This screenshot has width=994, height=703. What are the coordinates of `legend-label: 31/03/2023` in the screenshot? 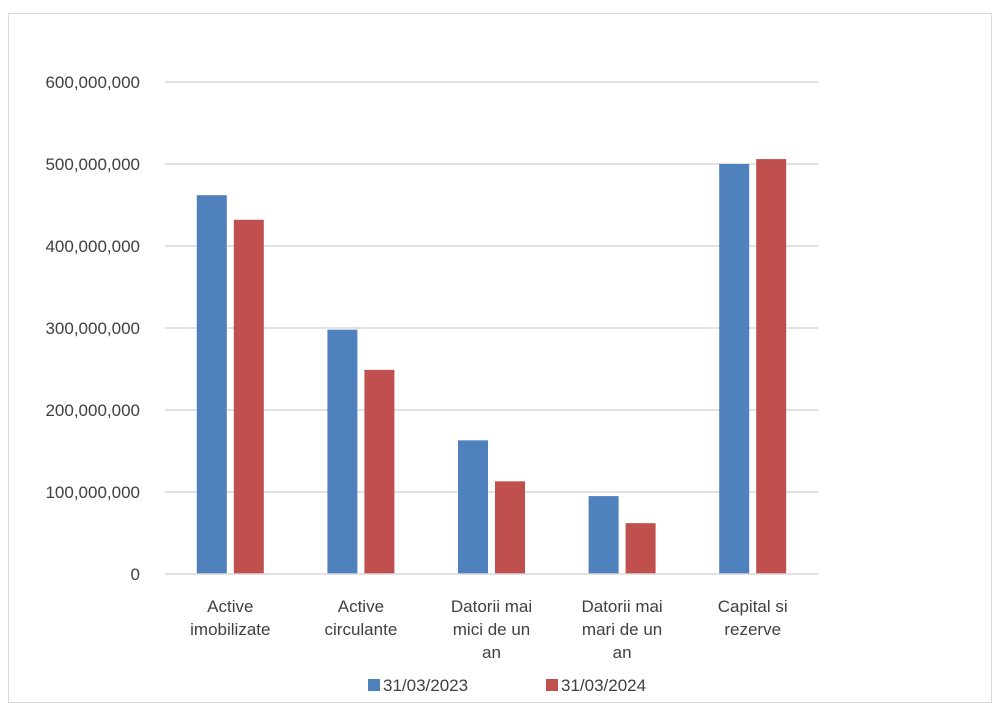 It's located at (425, 685).